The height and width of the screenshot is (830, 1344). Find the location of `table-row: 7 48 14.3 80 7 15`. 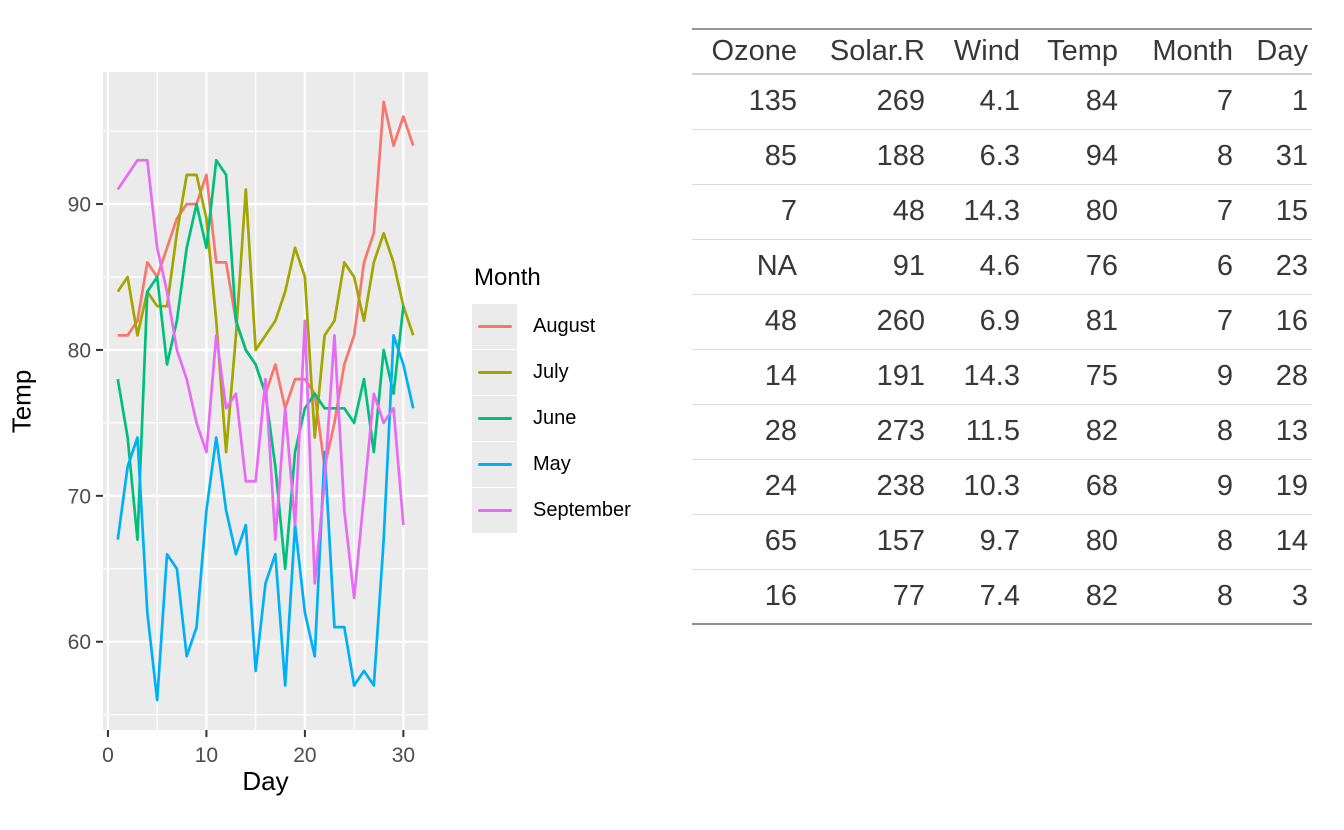

table-row: 7 48 14.3 80 7 15 is located at coordinates (1002, 211).